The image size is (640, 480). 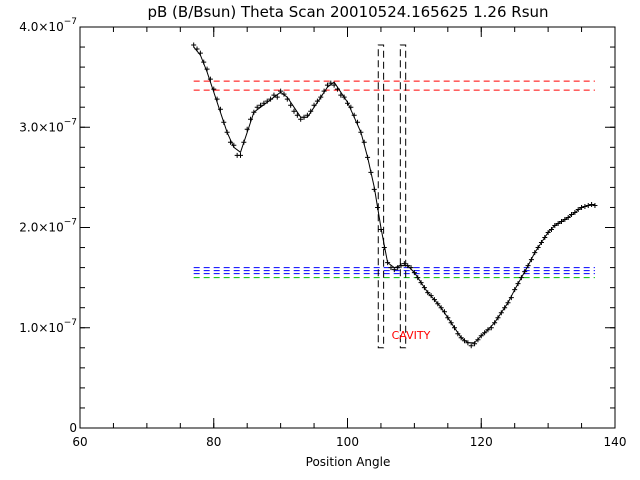 I want to click on x-tick-label: 60, so click(x=79, y=442).